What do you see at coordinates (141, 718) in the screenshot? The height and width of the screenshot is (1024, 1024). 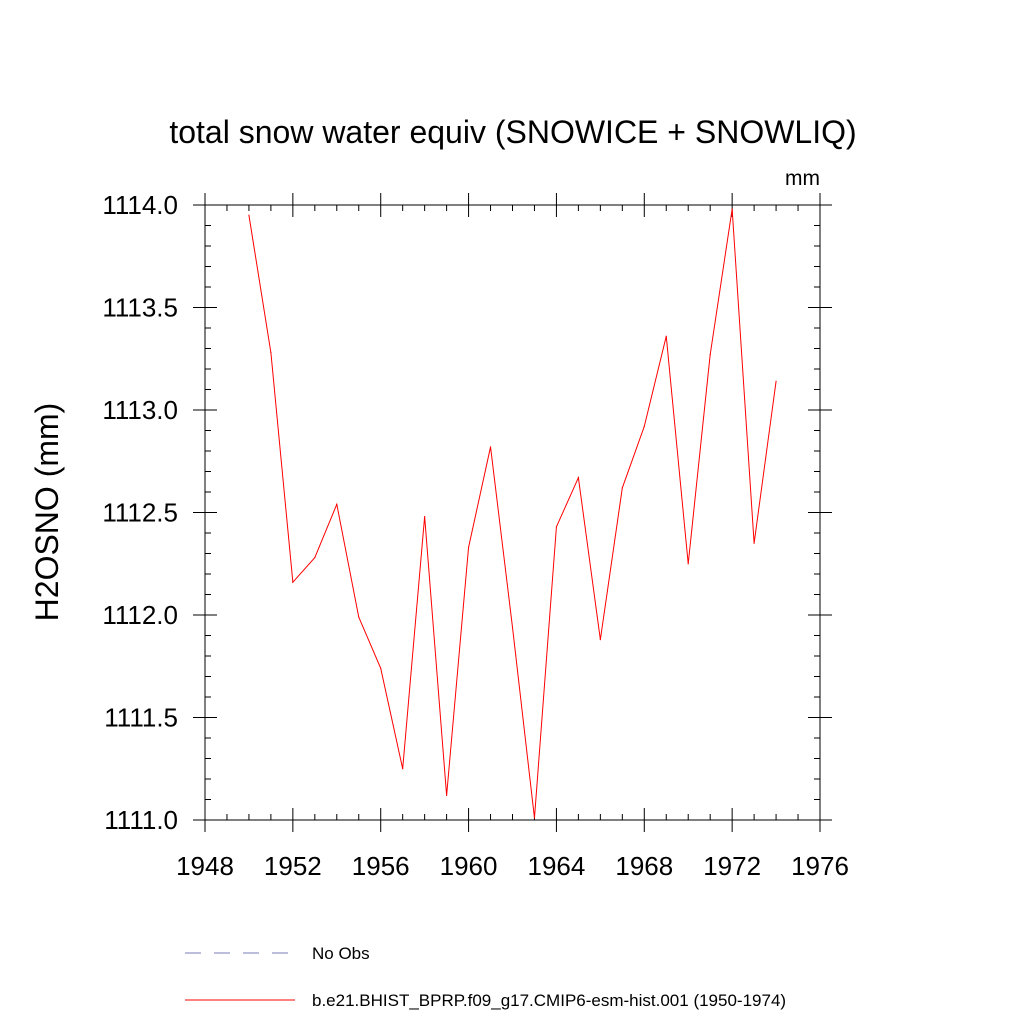 I see `y-tick-label: 1111.5` at bounding box center [141, 718].